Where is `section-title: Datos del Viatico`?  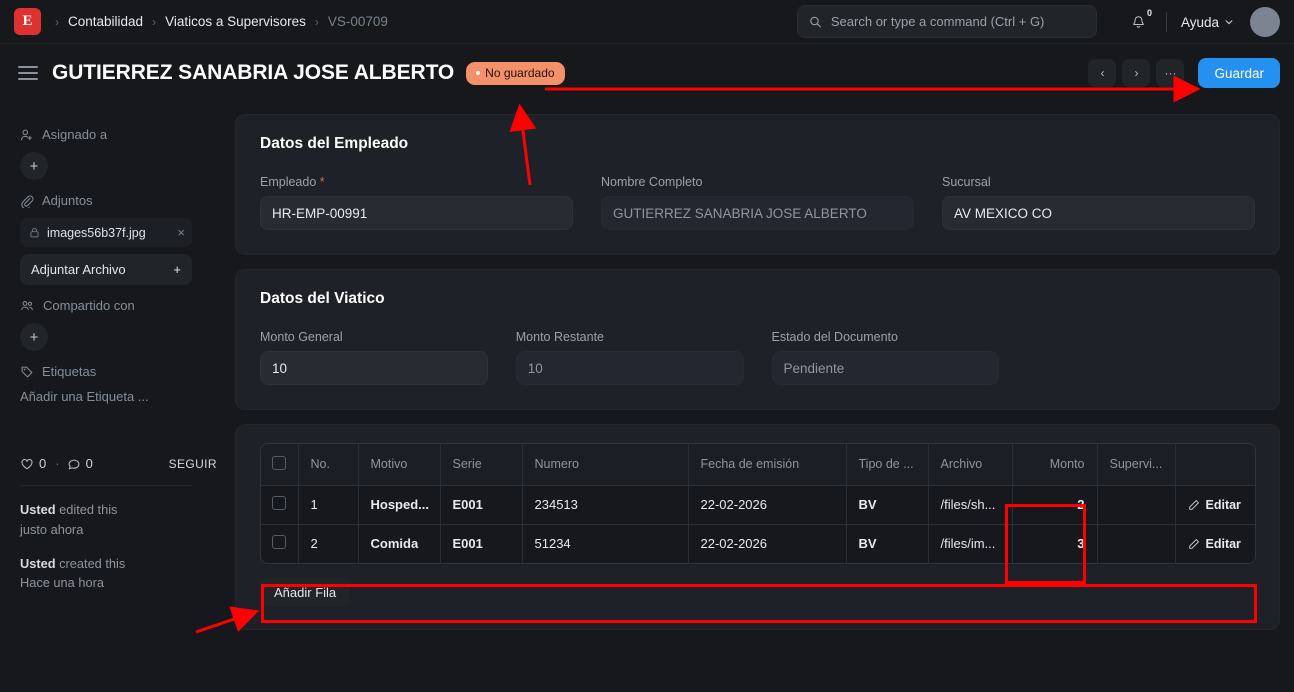 section-title: Datos del Viatico is located at coordinates (322, 298).